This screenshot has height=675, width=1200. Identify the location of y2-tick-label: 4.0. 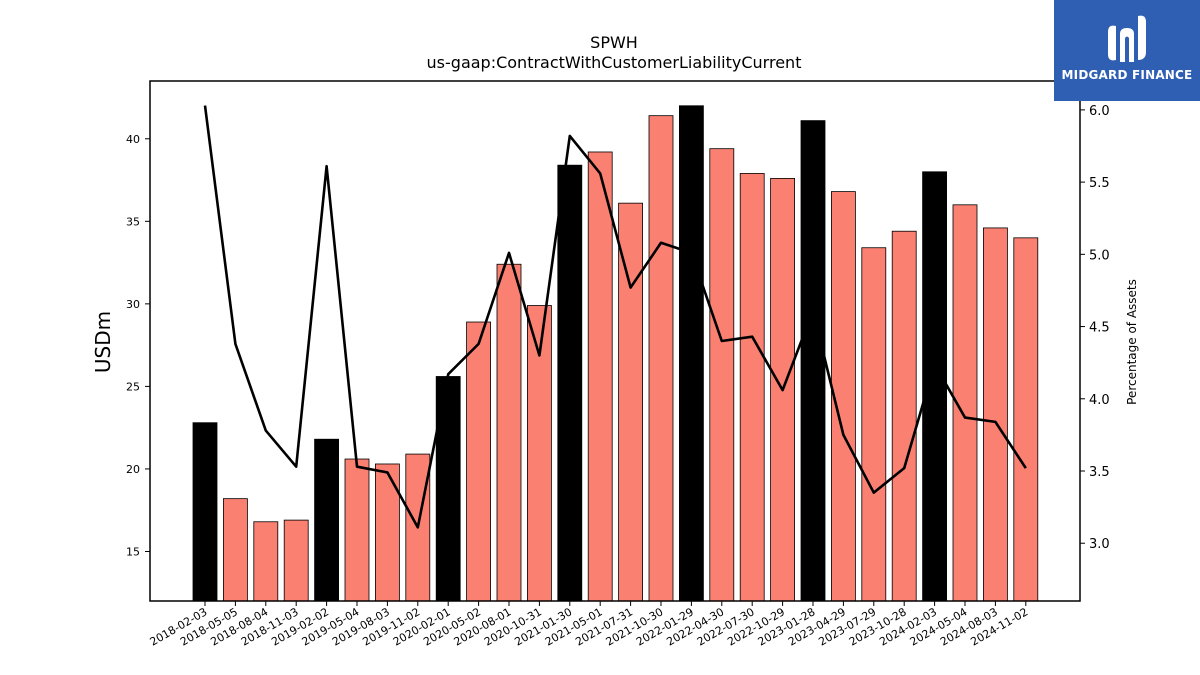
(1099, 400).